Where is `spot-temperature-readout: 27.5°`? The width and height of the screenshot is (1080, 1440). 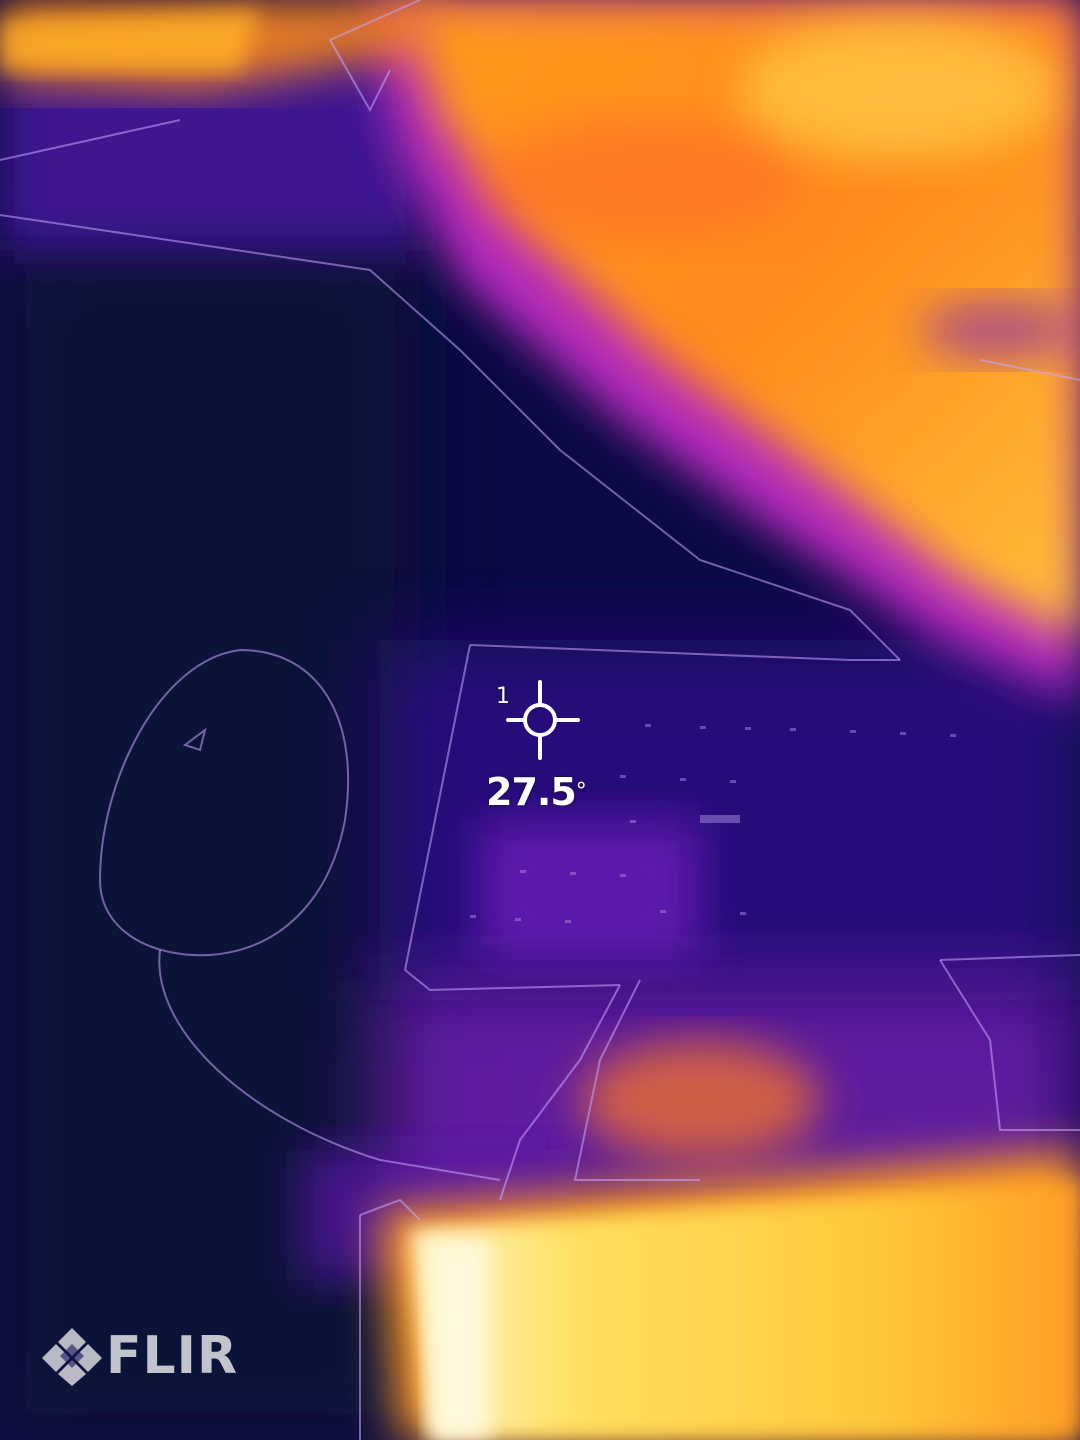
spot-temperature-readout: 27.5° is located at coordinates (536, 792).